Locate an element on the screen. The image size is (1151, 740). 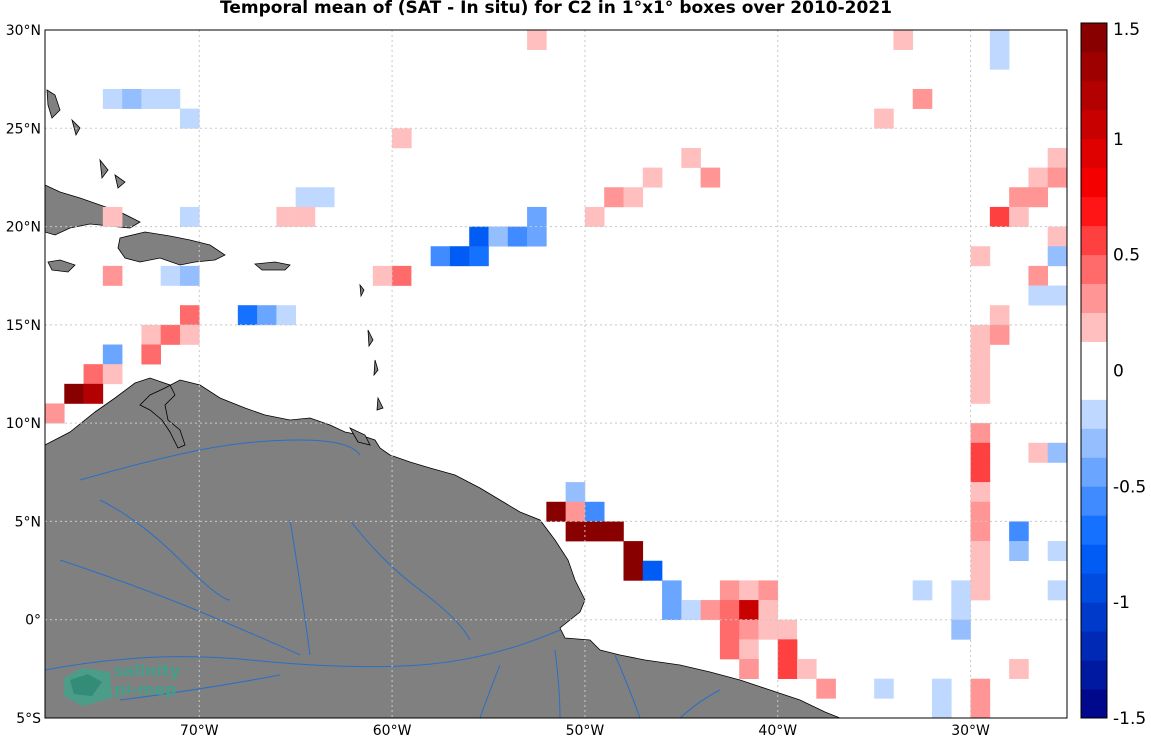
lat-tick-label: 15°N is located at coordinates (23, 326).